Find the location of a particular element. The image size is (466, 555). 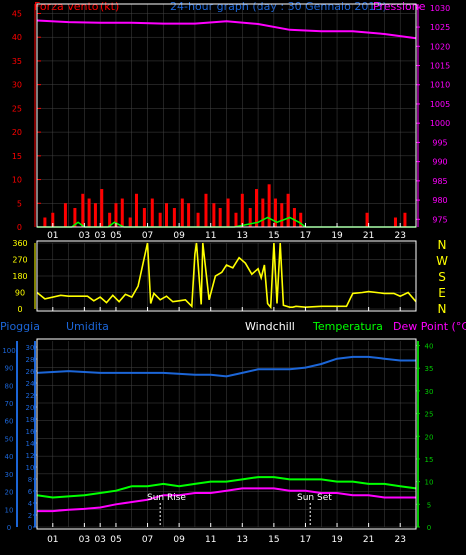

y-right-label: 1030 is located at coordinates (440, 8).